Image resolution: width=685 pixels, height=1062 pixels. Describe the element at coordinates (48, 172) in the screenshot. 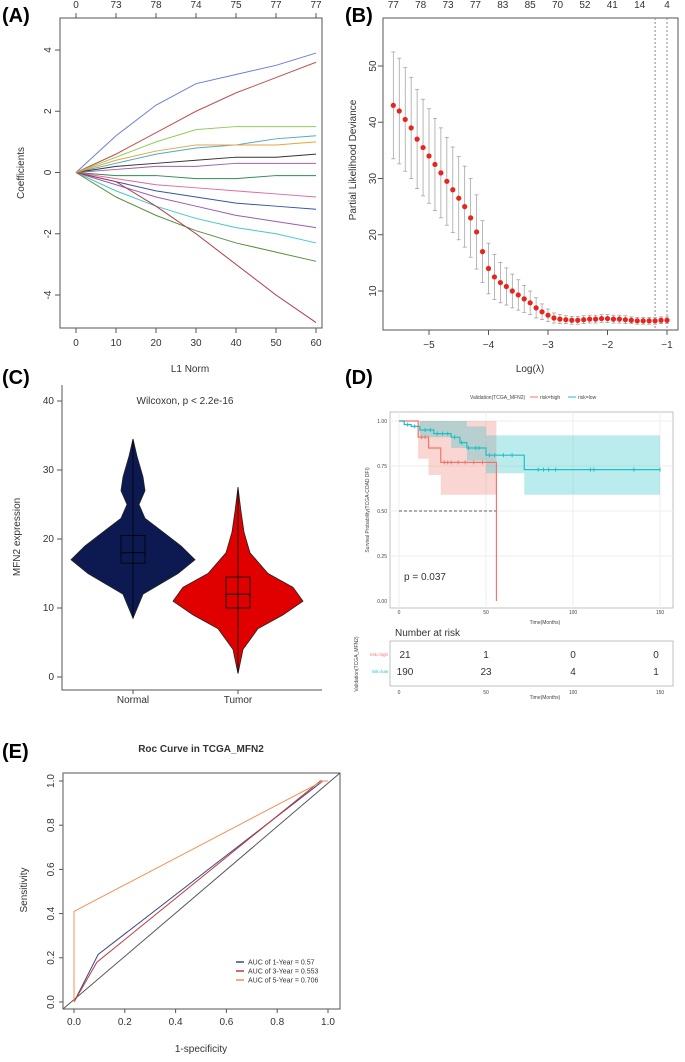

I see `y-tick-label: 0` at that location.